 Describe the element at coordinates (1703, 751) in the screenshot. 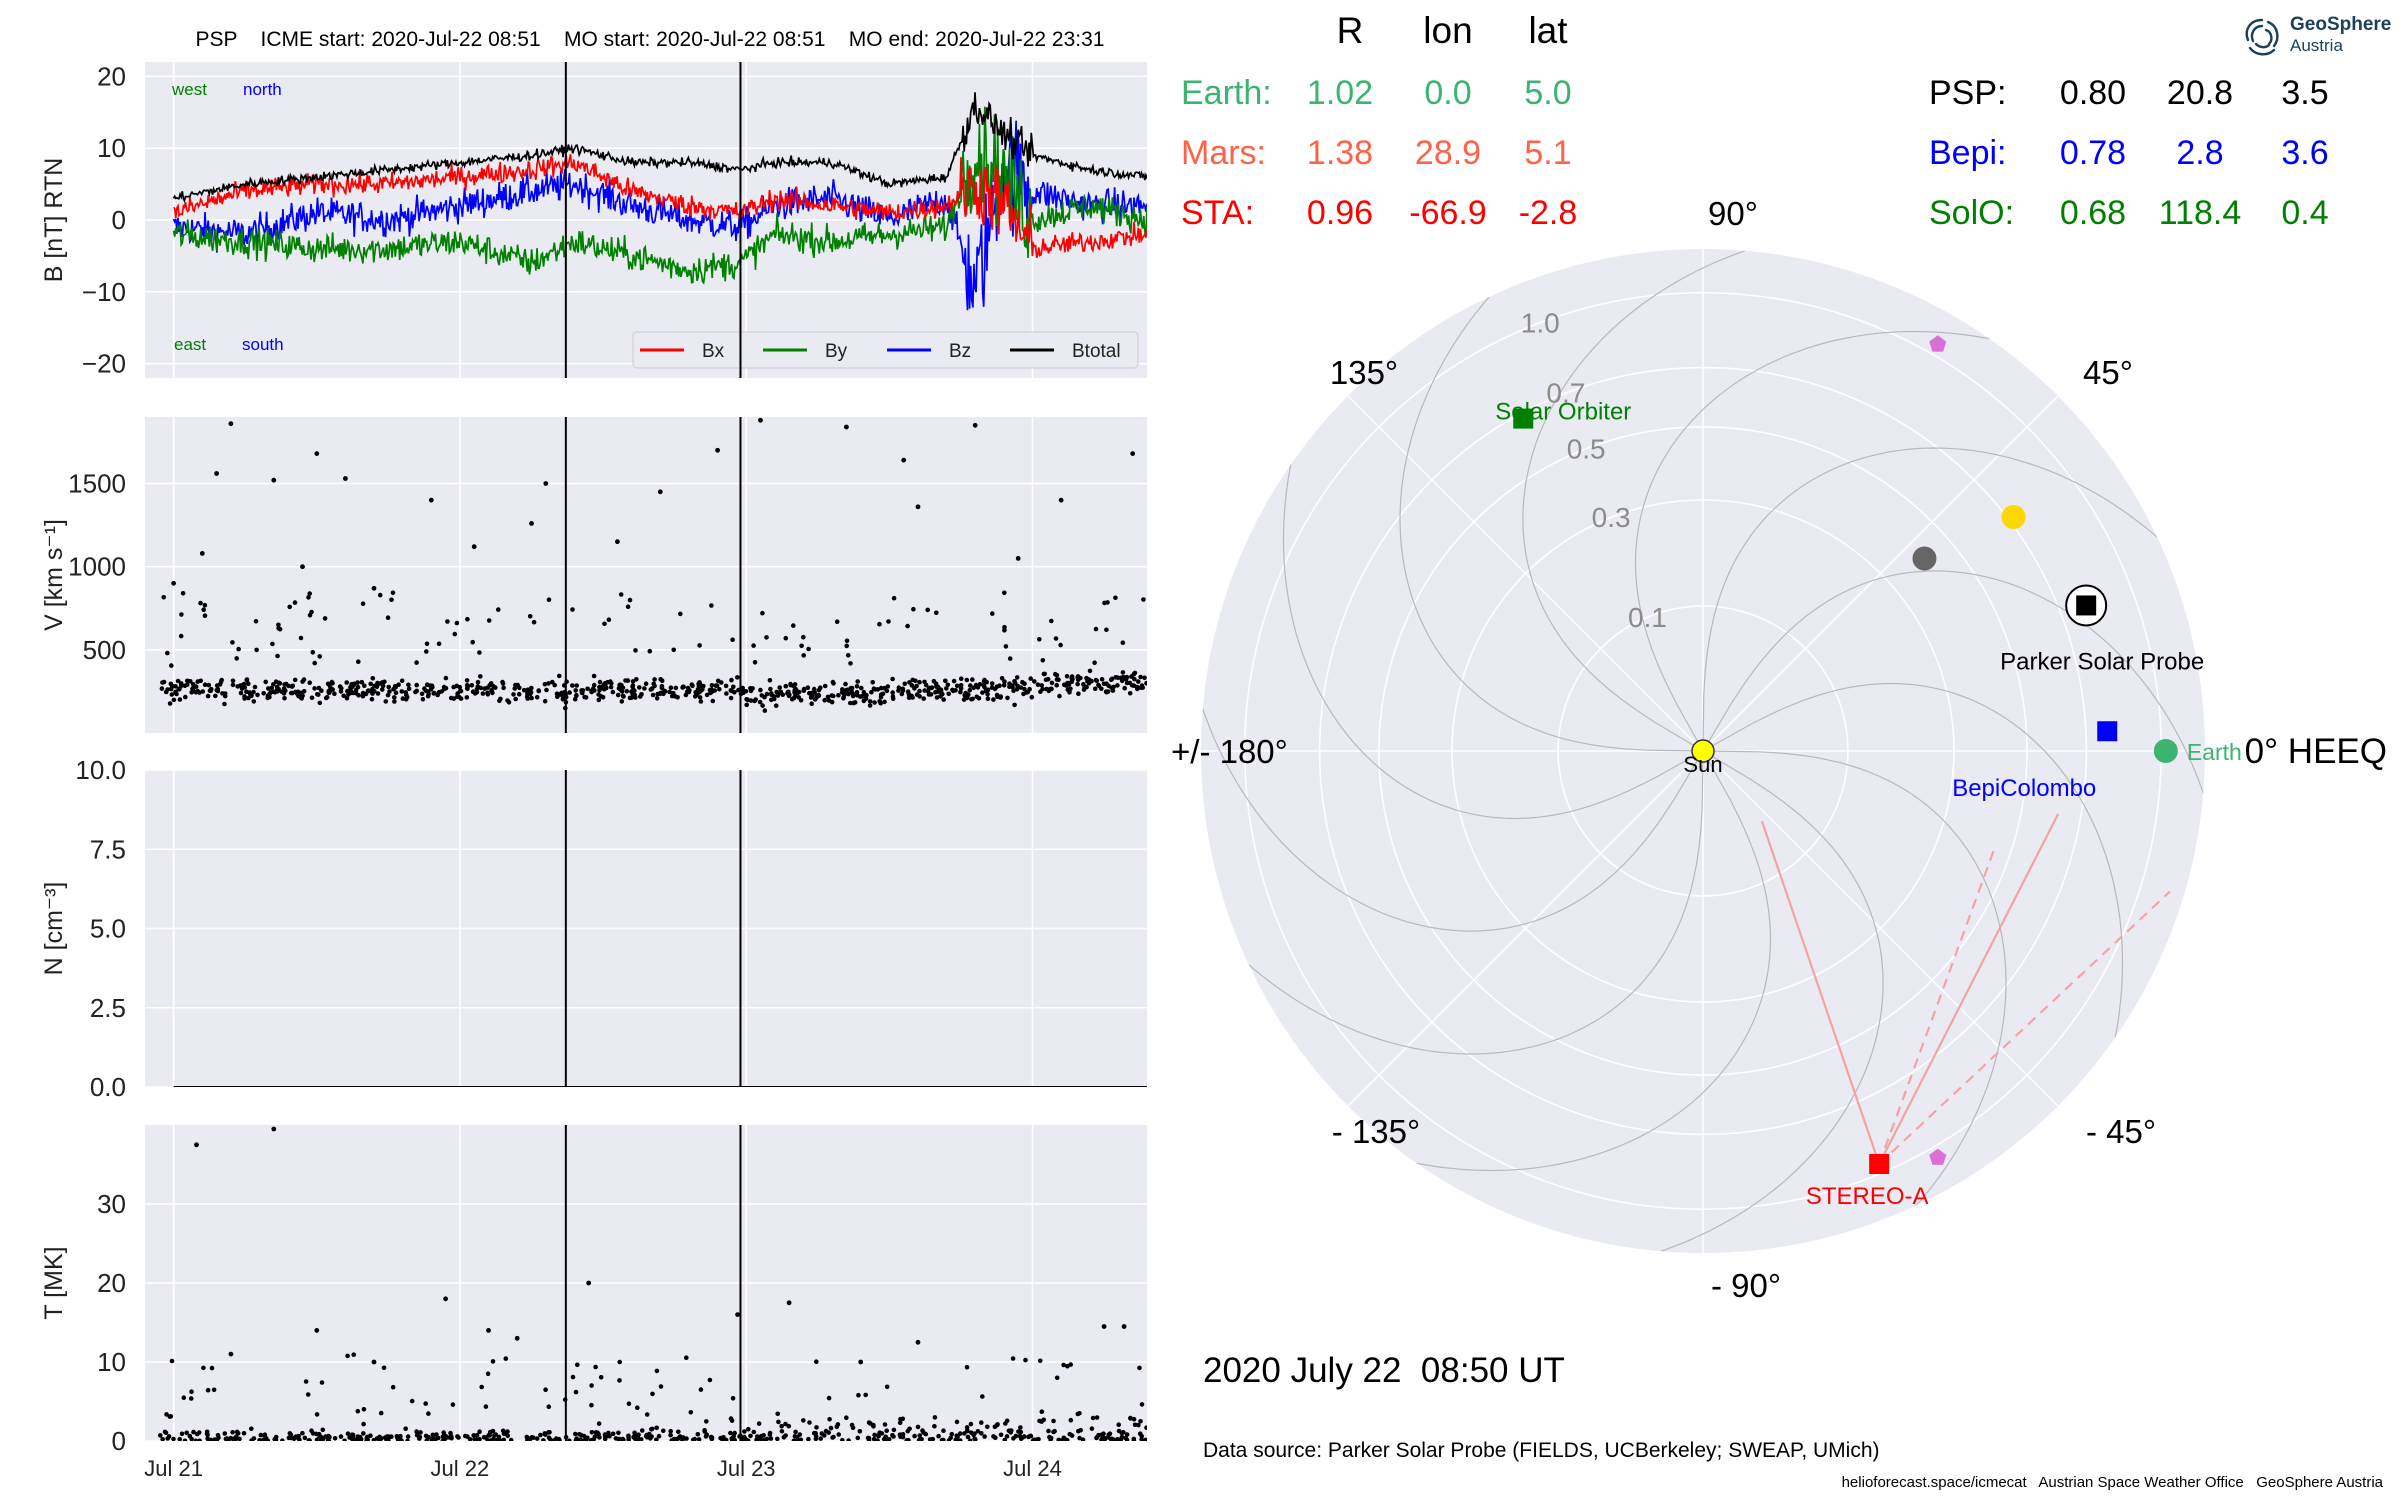

I see `polar-ring` at that location.